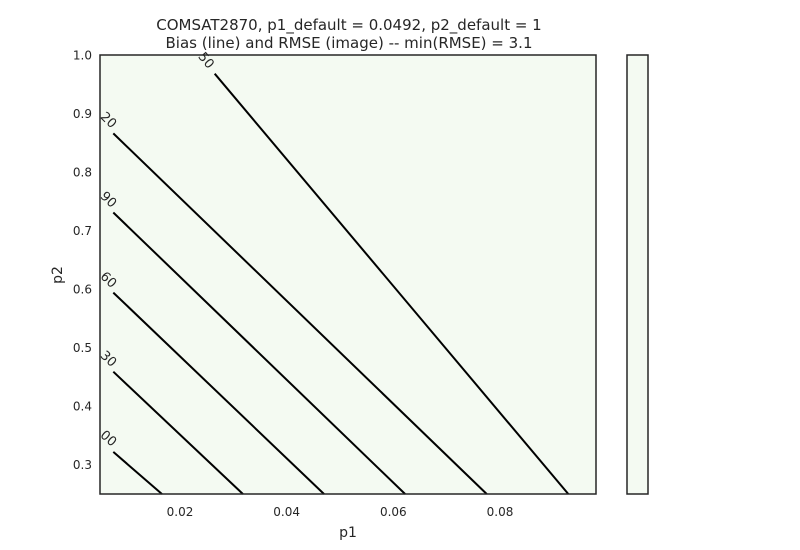 The height and width of the screenshot is (550, 800). Describe the element at coordinates (82, 56) in the screenshot. I see `y-tick-label: 1.0` at that location.